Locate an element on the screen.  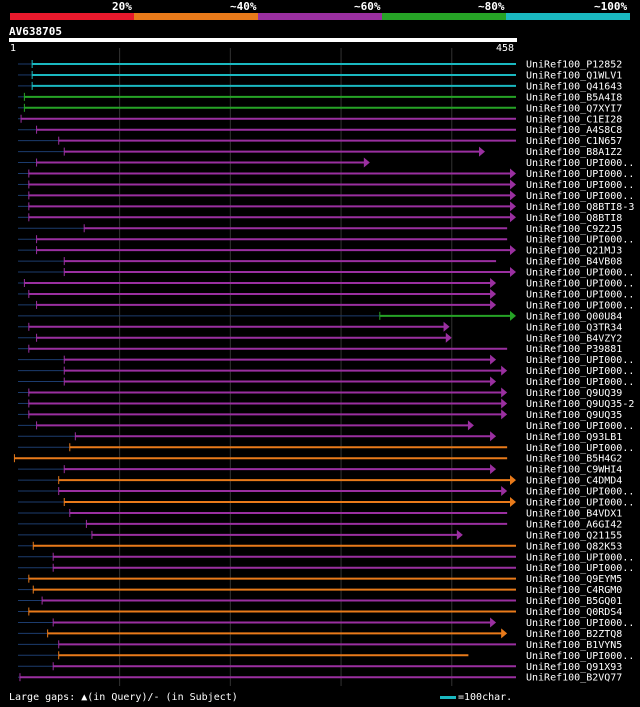
hit-label: UniRef100_C4DMD4 is located at coordinates (574, 481).